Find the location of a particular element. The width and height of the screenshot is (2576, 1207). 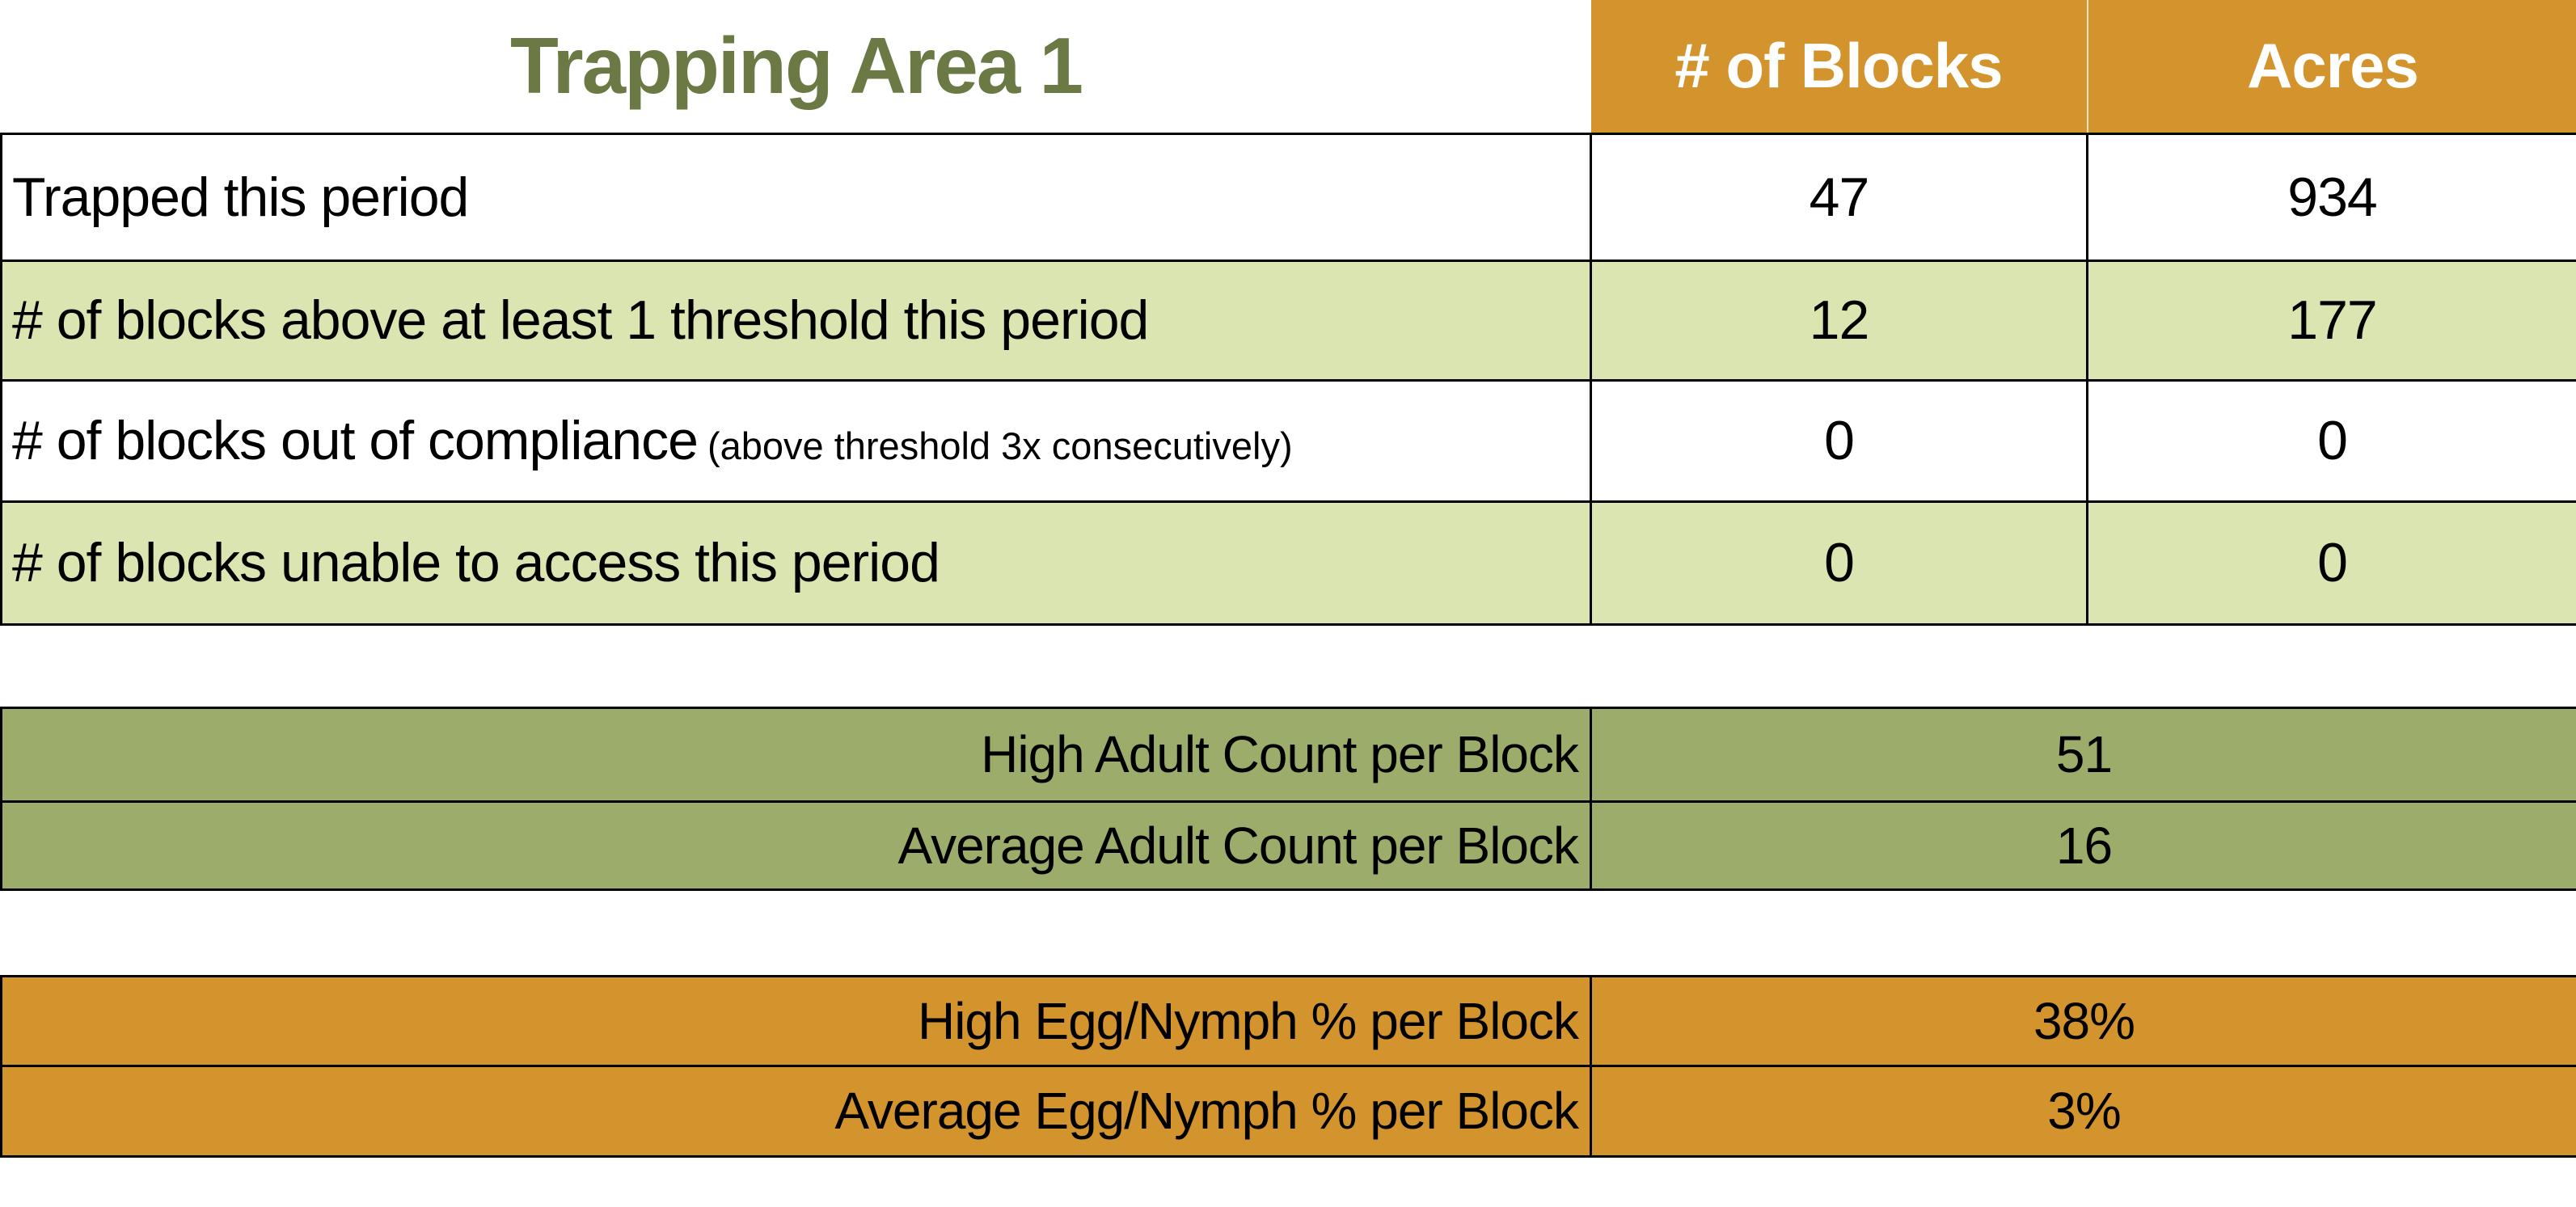

blocks-value: 47 is located at coordinates (1839, 197).